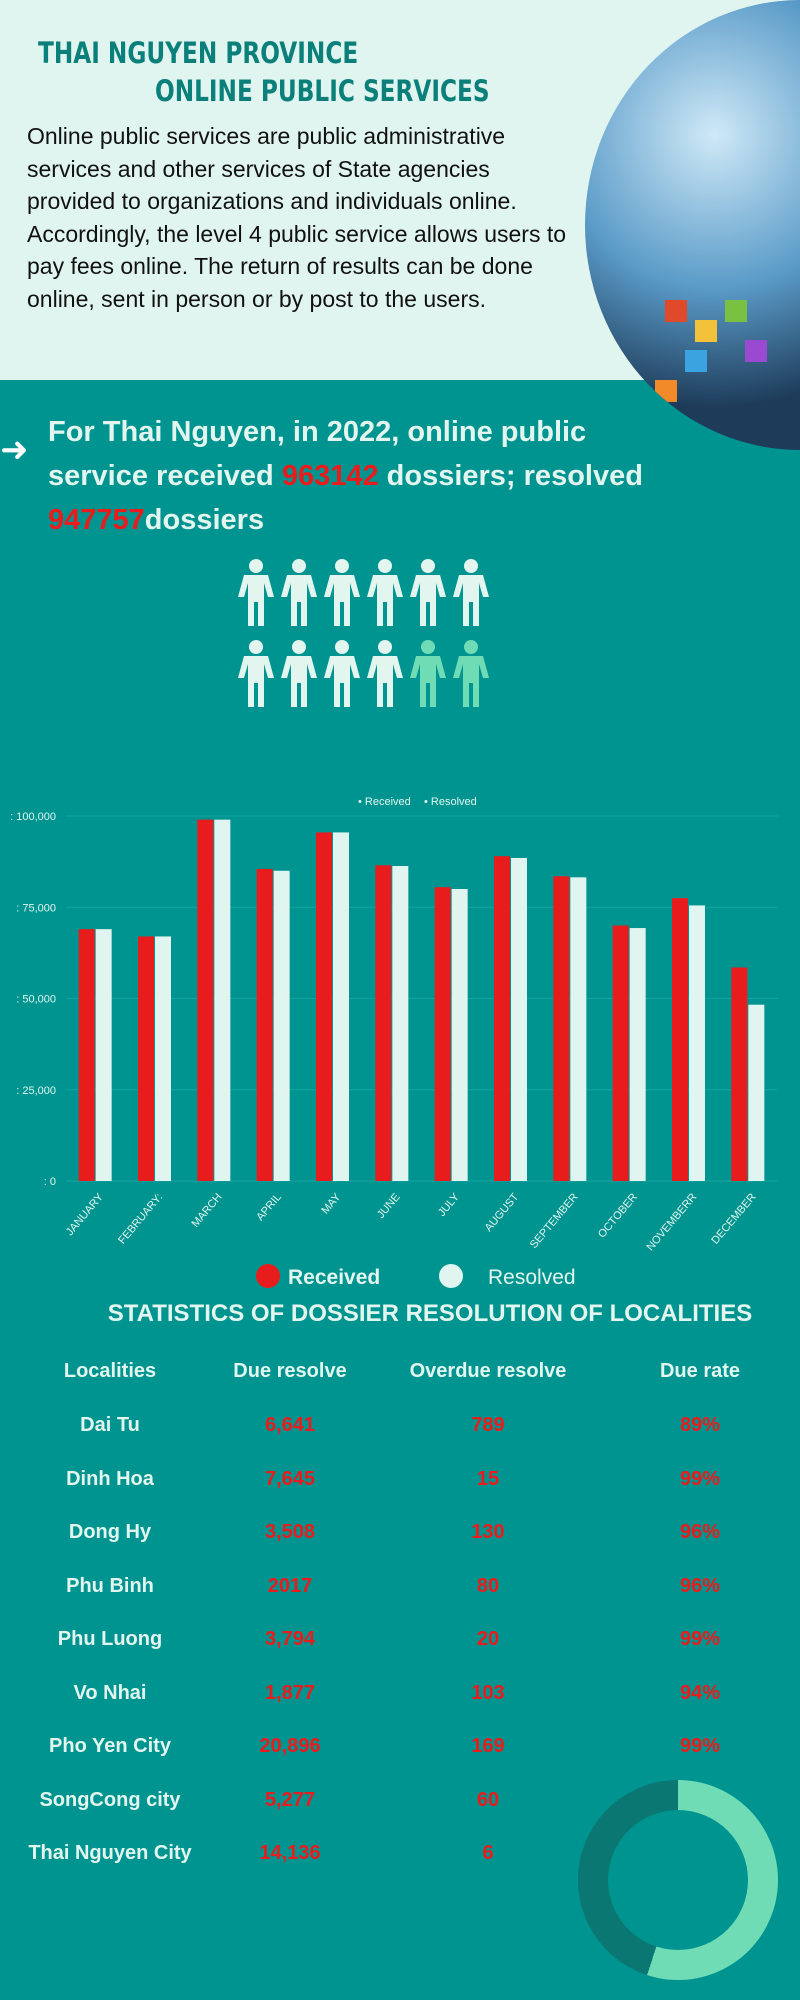  Describe the element at coordinates (700, 1692) in the screenshot. I see `due-rate: 94%` at that location.